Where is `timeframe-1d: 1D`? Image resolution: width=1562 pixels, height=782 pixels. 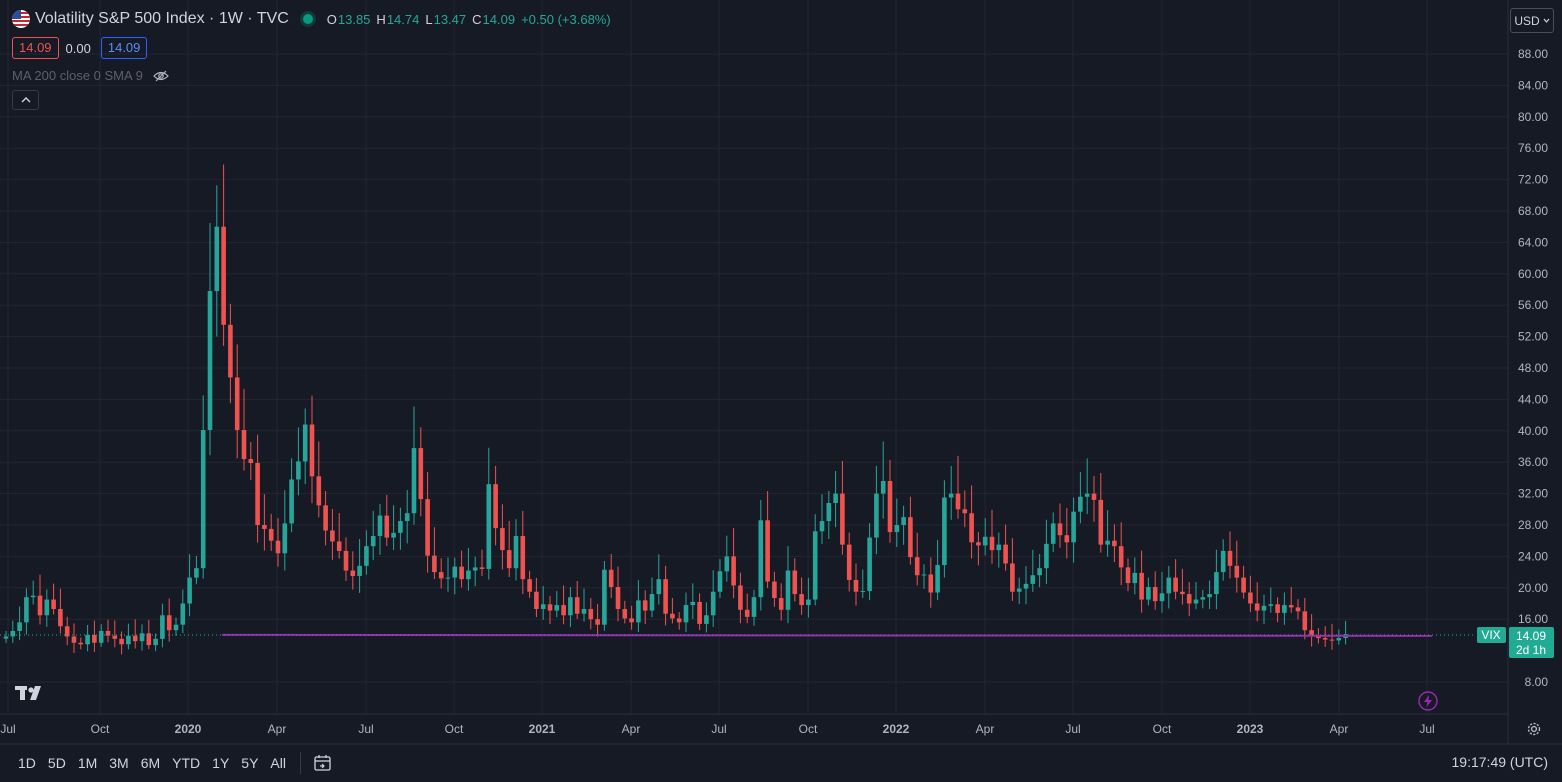
timeframe-1d: 1D is located at coordinates (27, 763).